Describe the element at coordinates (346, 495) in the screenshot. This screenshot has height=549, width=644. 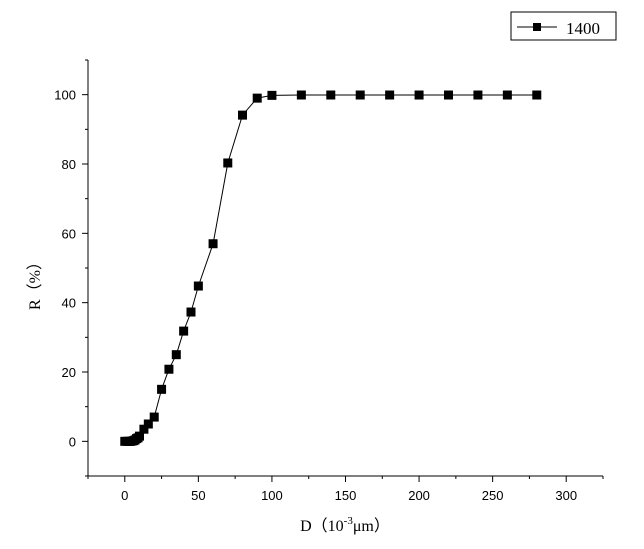
I see `x-tick-label: 150` at that location.